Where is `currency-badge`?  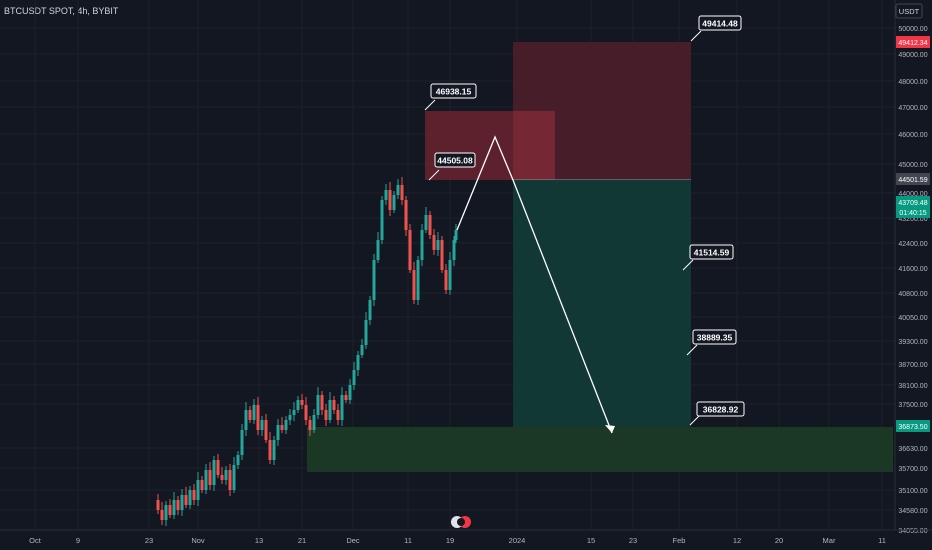
currency-badge is located at coordinates (909, 11).